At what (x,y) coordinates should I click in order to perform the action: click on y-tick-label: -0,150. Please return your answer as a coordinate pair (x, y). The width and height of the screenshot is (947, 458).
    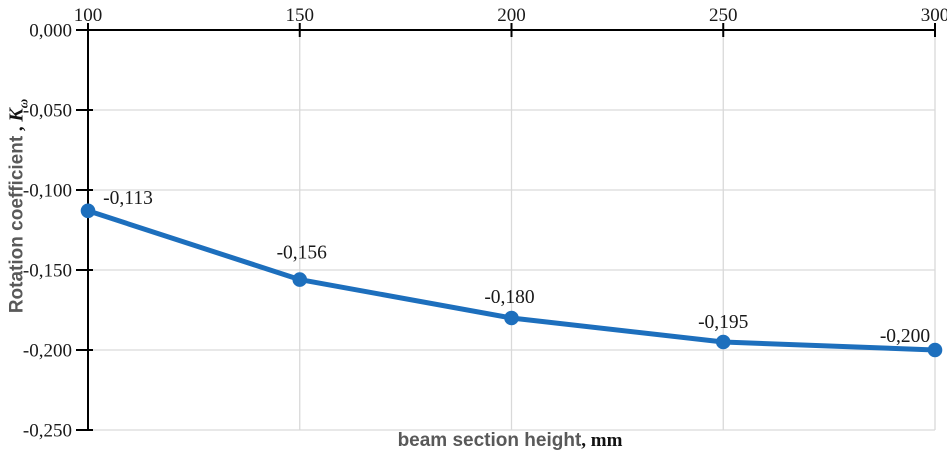
    Looking at the image, I should click on (47, 271).